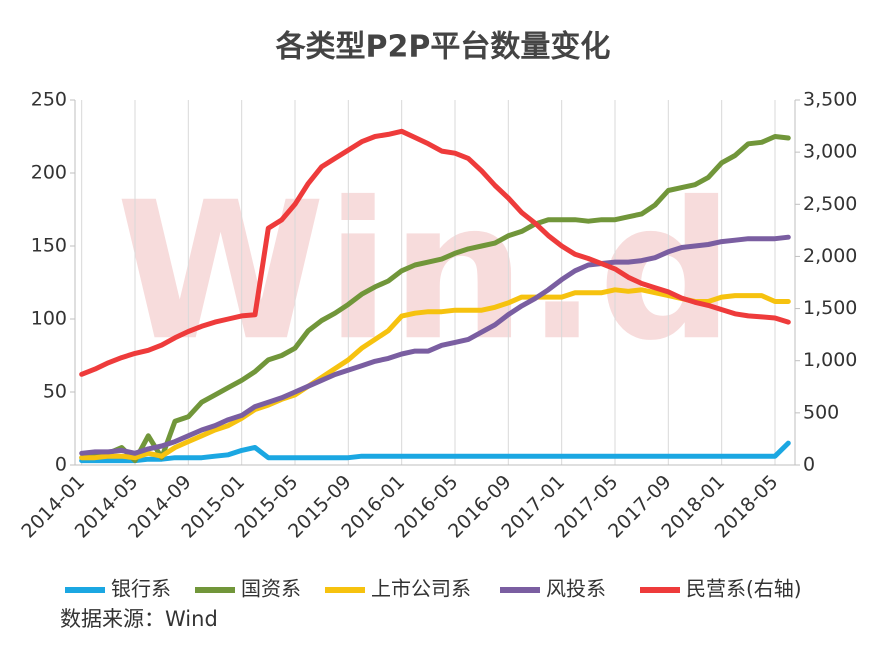 The width and height of the screenshot is (887, 650). I want to click on y2-tick-label: 500, so click(821, 412).